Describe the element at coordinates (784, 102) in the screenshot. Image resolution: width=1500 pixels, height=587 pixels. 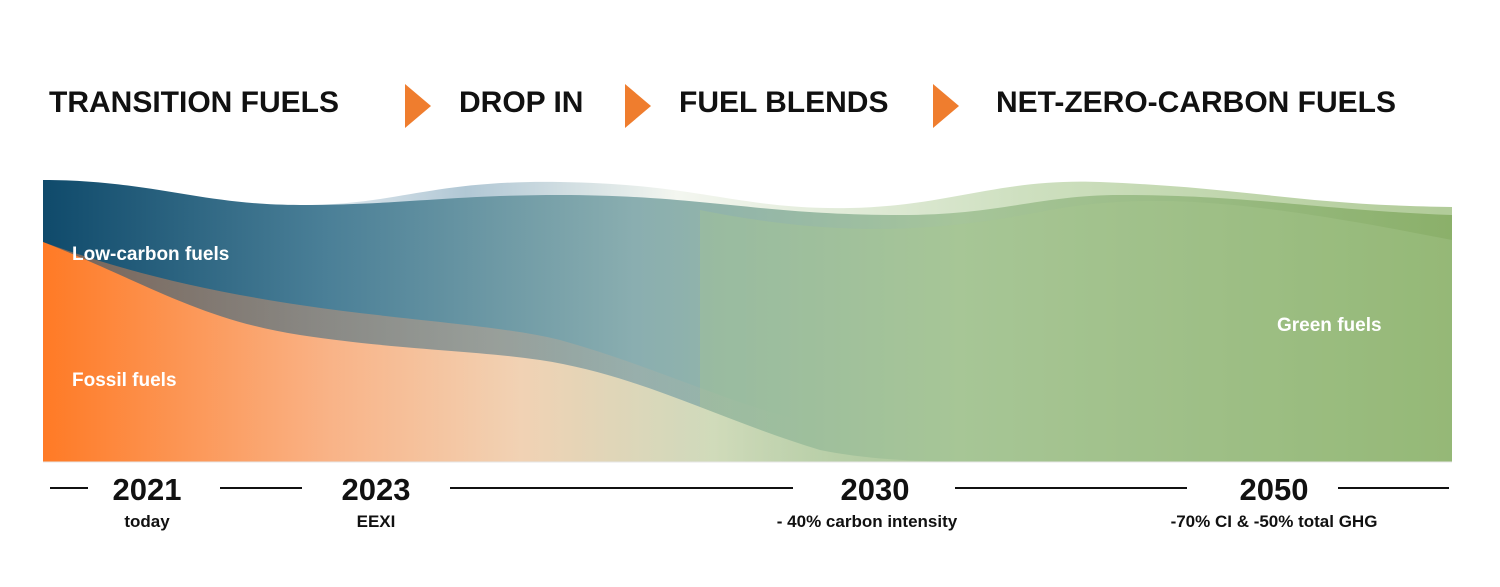
I see `phase-fuel-blends: FUEL BLENDS` at that location.